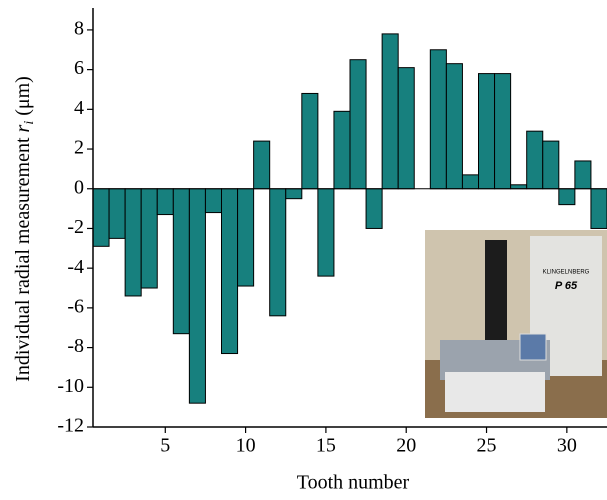 The height and width of the screenshot is (500, 607). What do you see at coordinates (75, 267) in the screenshot?
I see `y-tick-label: -4` at bounding box center [75, 267].